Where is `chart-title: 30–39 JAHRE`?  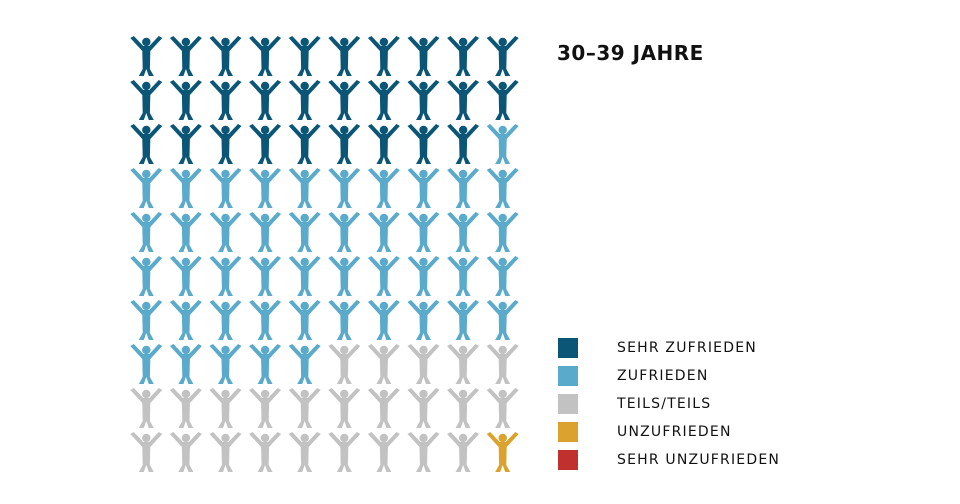
chart-title: 30–39 JAHRE is located at coordinates (630, 53).